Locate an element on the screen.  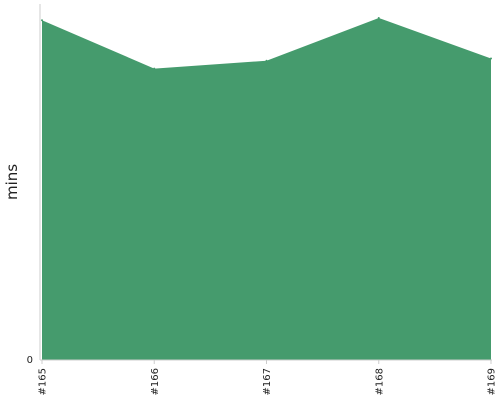
x-tick-label: #167 is located at coordinates (267, 381).